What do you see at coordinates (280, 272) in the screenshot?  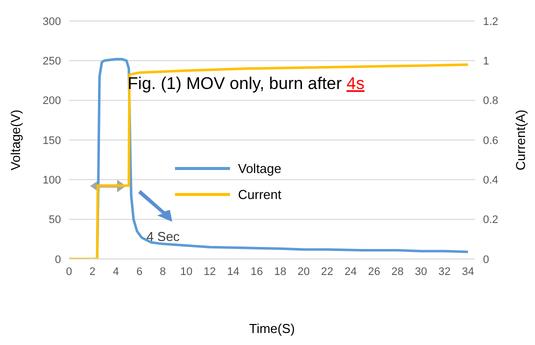 I see `x-tick-label: 18` at bounding box center [280, 272].